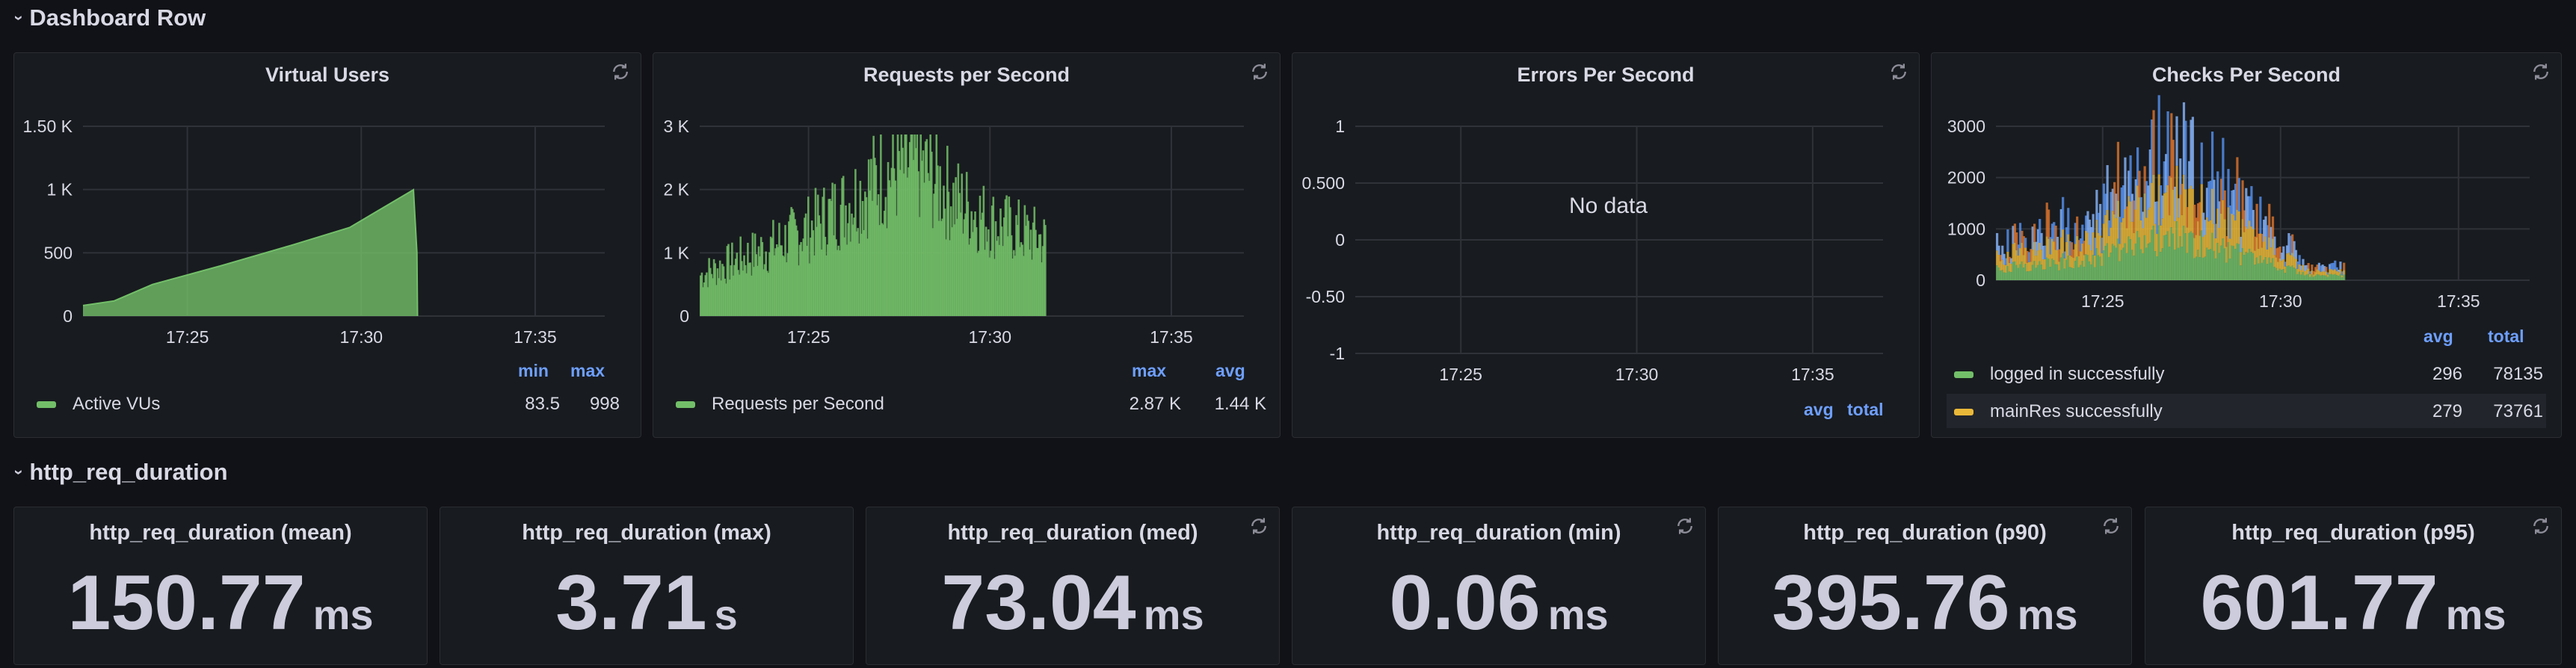 The image size is (2576, 668). I want to click on series-area-active-vus, so click(250, 253).